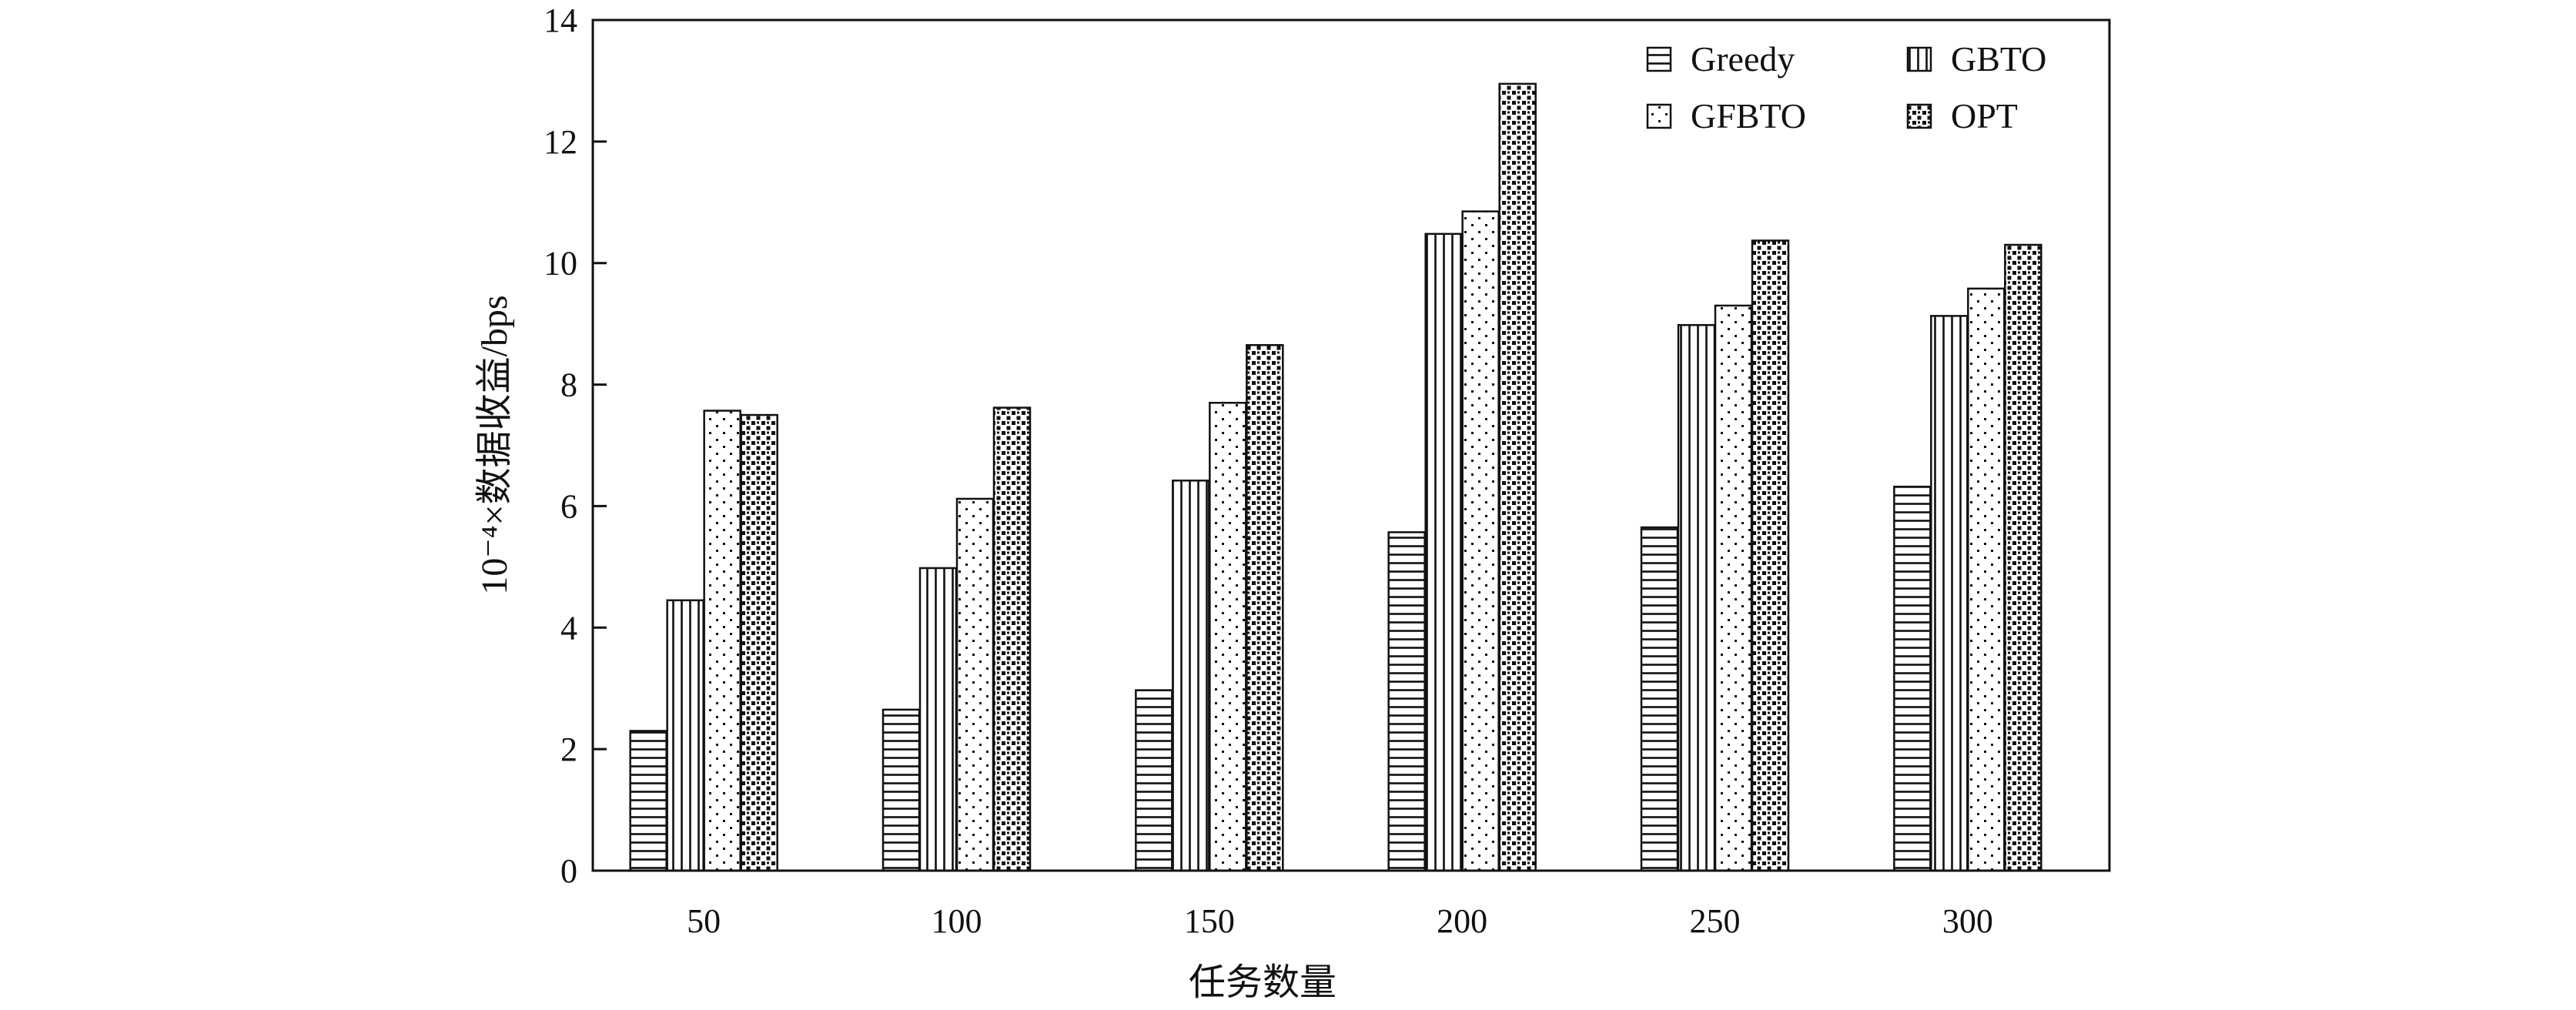  I want to click on legend-label-gbto: GBTO, so click(1999, 59).